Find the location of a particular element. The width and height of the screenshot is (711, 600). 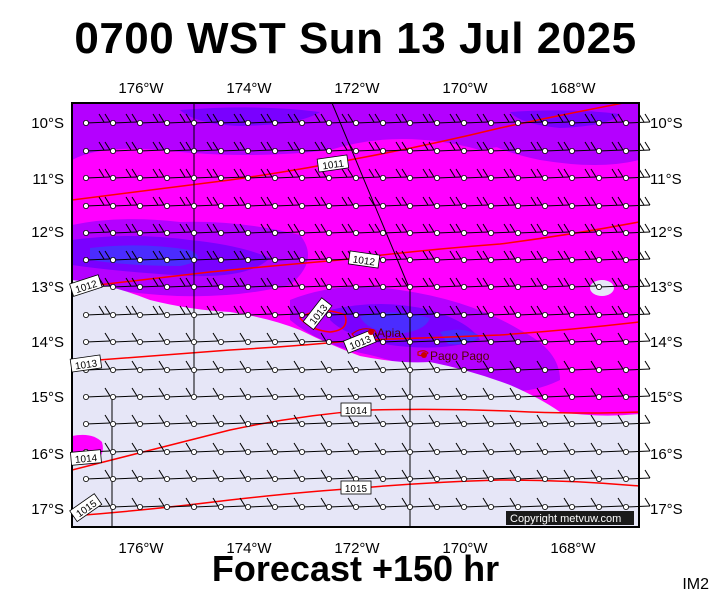

latitude-label-left: 14°S is located at coordinates (47, 342).